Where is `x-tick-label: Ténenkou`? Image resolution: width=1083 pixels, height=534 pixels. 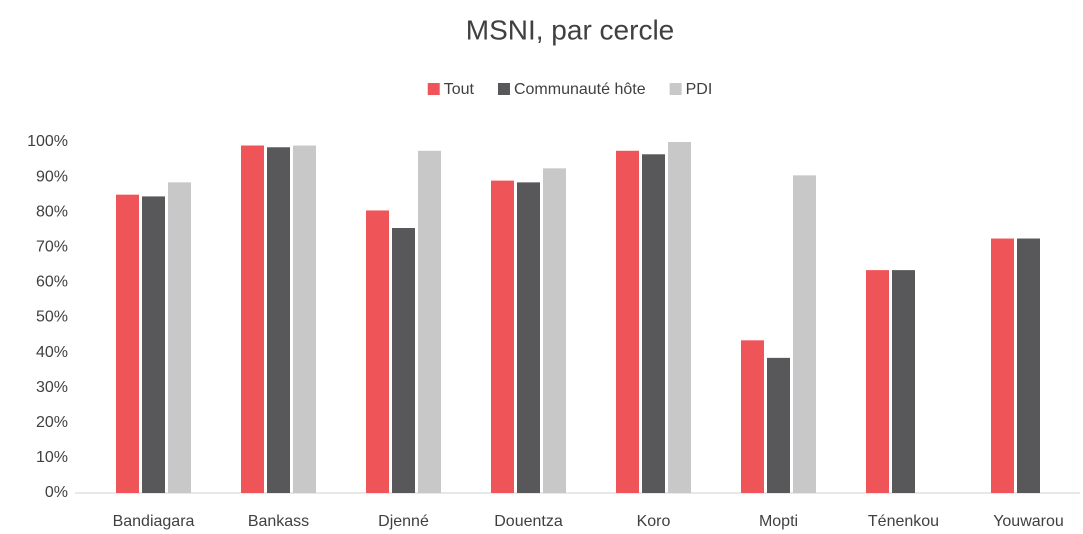
x-tick-label: Ténenkou is located at coordinates (903, 521).